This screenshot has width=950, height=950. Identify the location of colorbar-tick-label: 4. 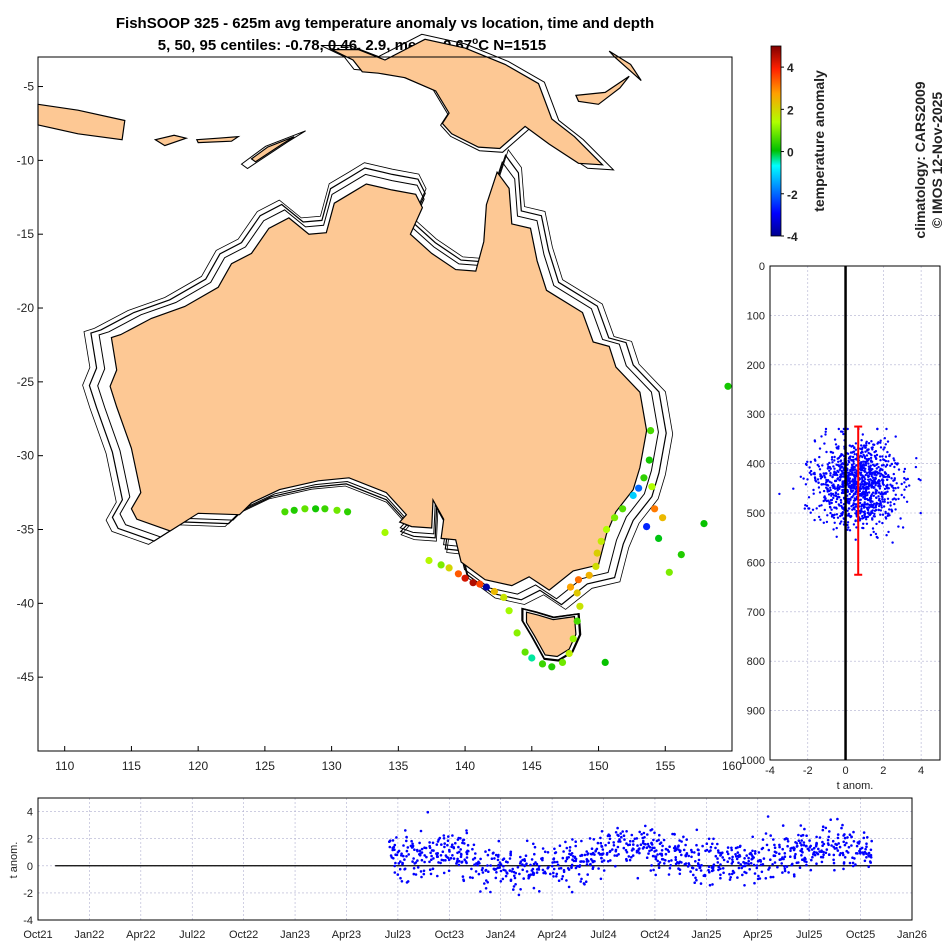
(790, 68).